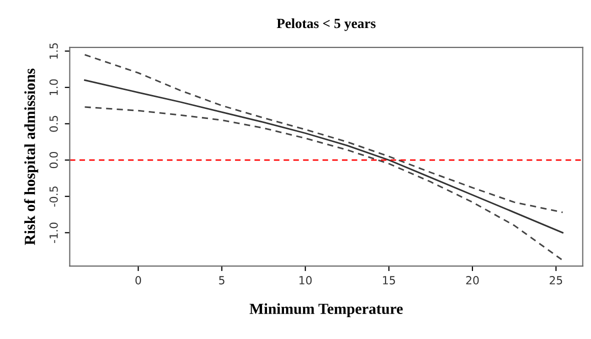 This screenshot has width=591, height=339. Describe the element at coordinates (54, 51) in the screenshot. I see `y-tick-label: 1.5` at that location.